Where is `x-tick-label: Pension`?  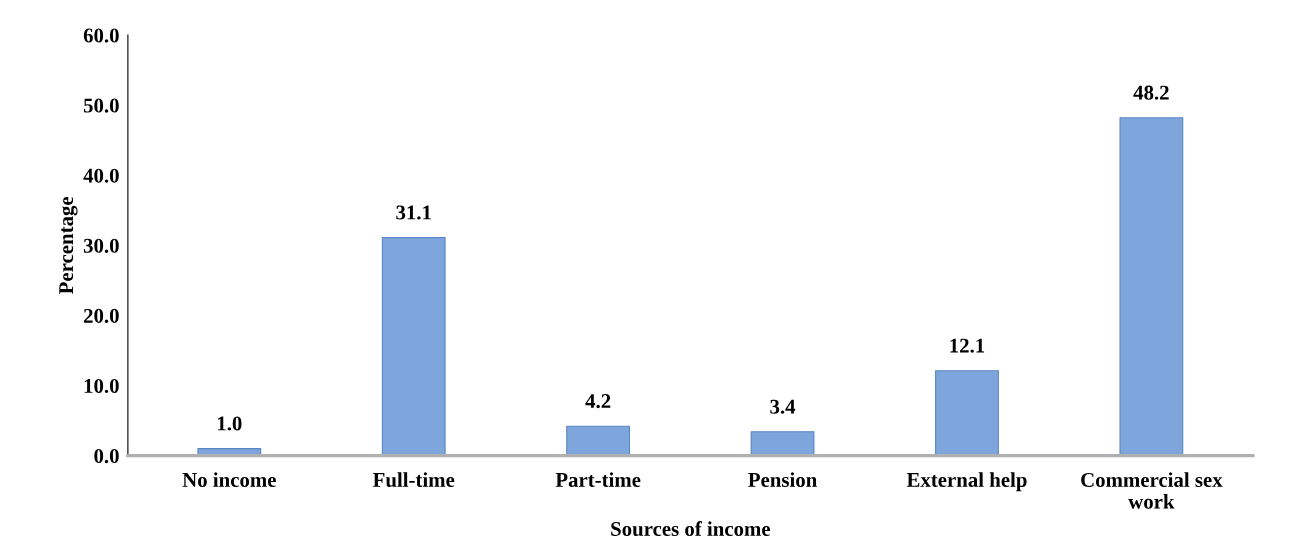 x-tick-label: Pension is located at coordinates (782, 479).